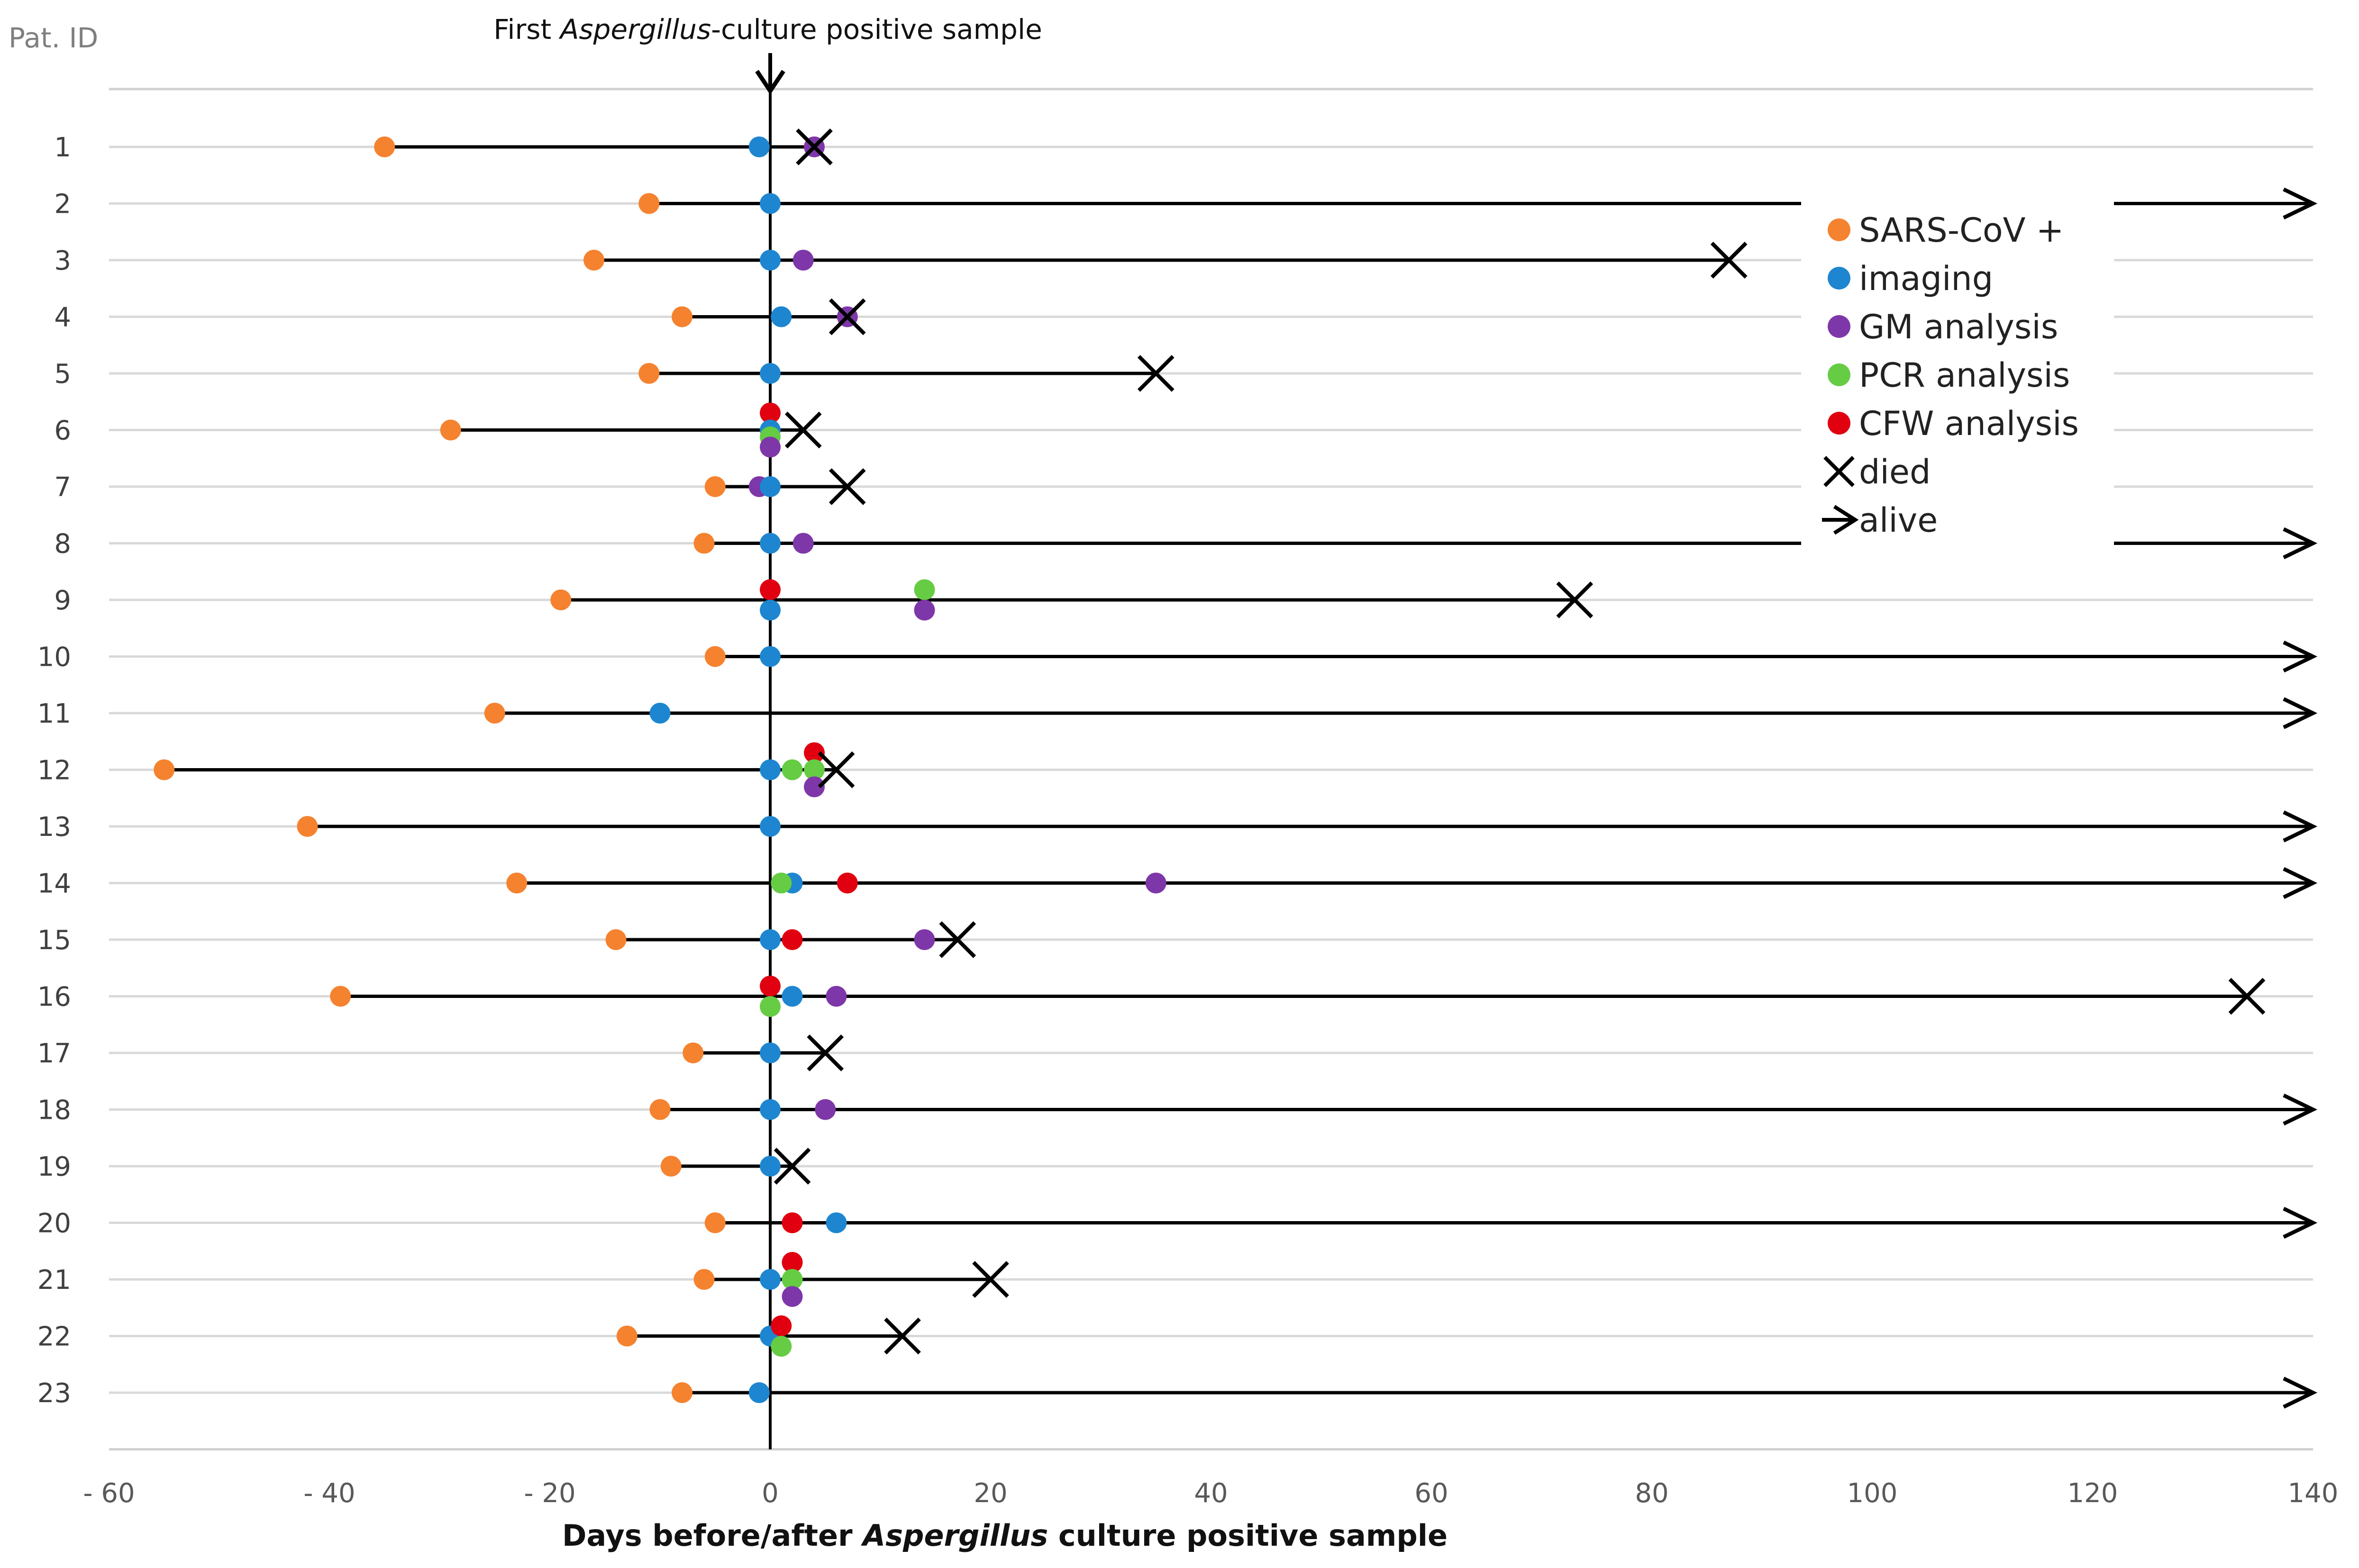 Image resolution: width=2359 pixels, height=1568 pixels. What do you see at coordinates (62, 374) in the screenshot?
I see `patient-id-label: 5` at bounding box center [62, 374].